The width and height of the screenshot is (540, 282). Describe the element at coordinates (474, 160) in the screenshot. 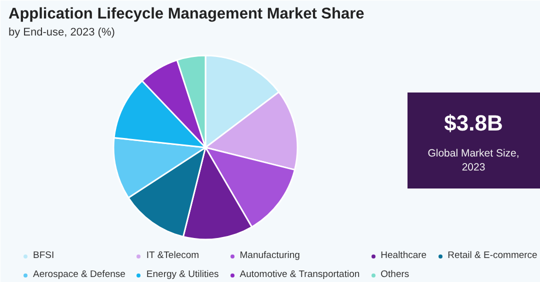

I see `text: Global Market Size, 2023` at that location.